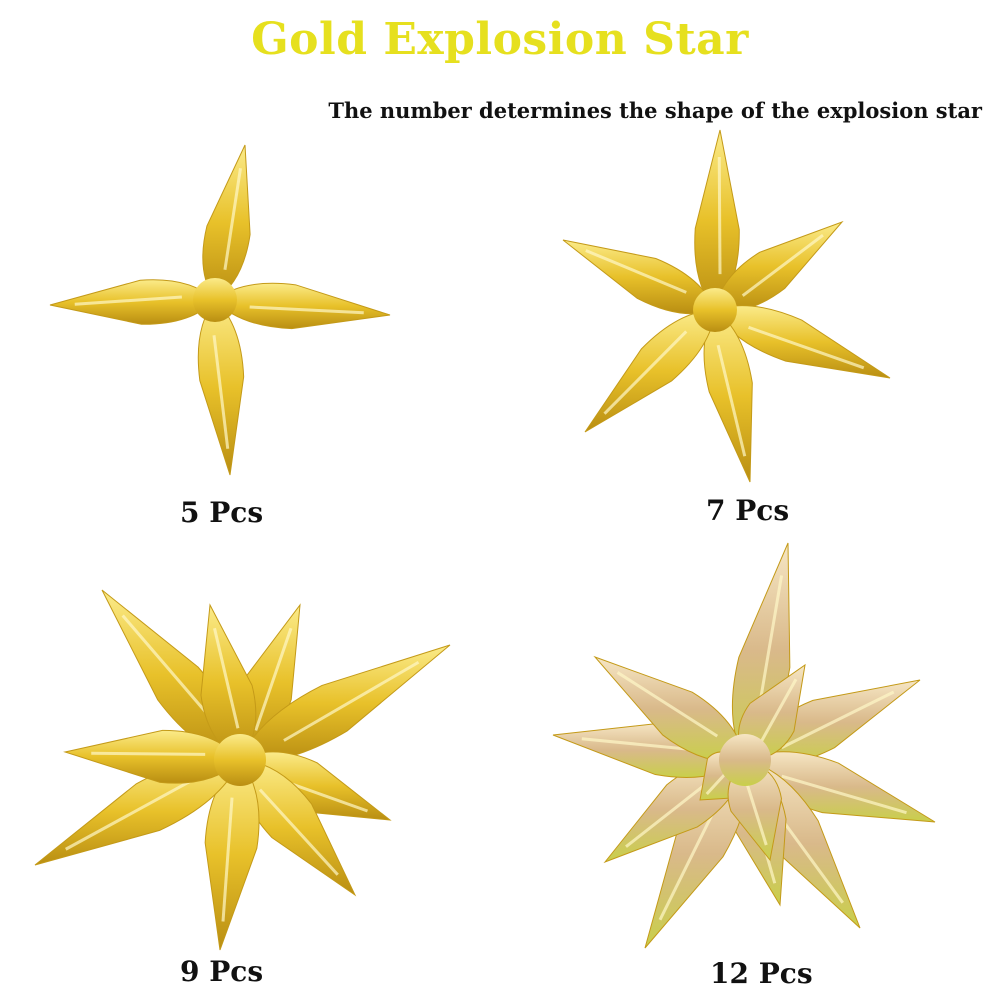  I want to click on star-5-pcs, so click(220, 310).